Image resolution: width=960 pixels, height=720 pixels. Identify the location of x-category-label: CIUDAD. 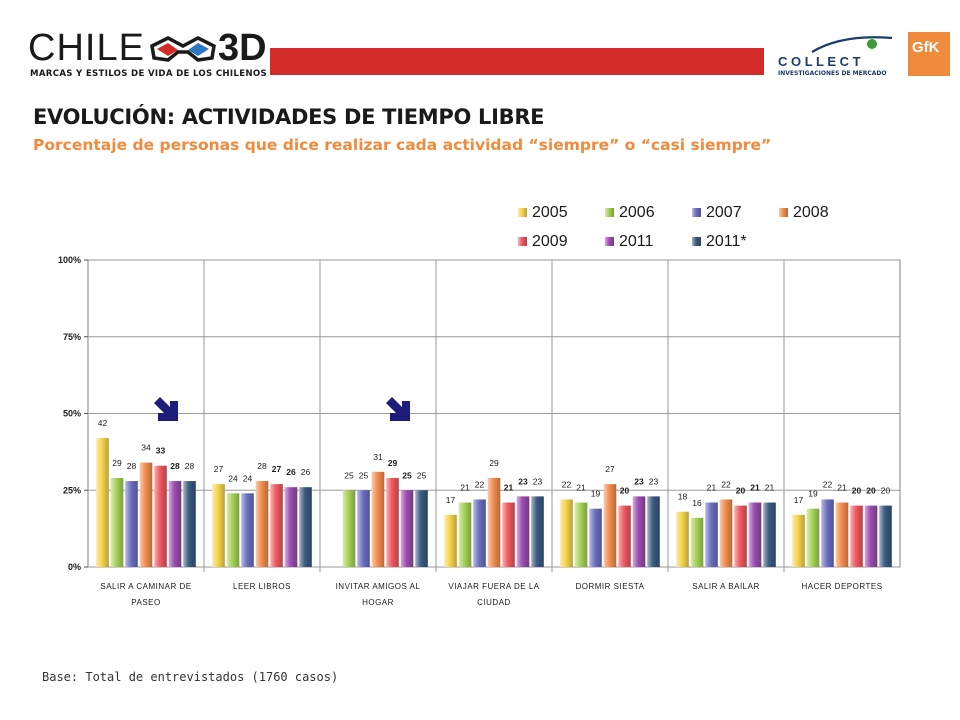
(494, 602).